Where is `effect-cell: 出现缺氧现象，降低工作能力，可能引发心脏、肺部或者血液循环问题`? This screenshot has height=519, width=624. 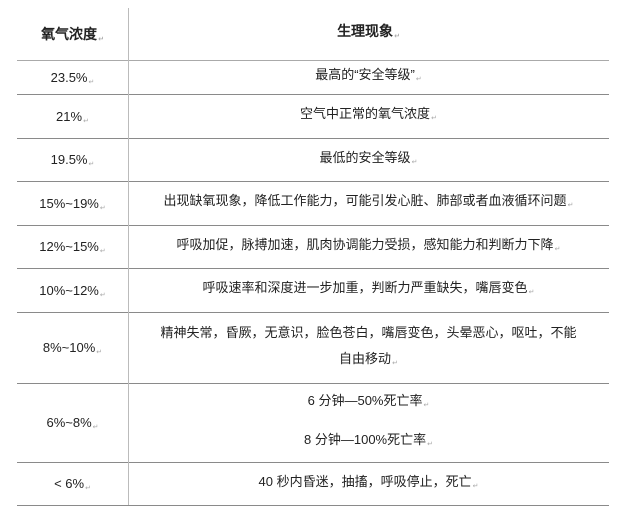 effect-cell: 出现缺氧现象，降低工作能力，可能引发心脏、肺部或者血液循环问题 is located at coordinates (369, 203).